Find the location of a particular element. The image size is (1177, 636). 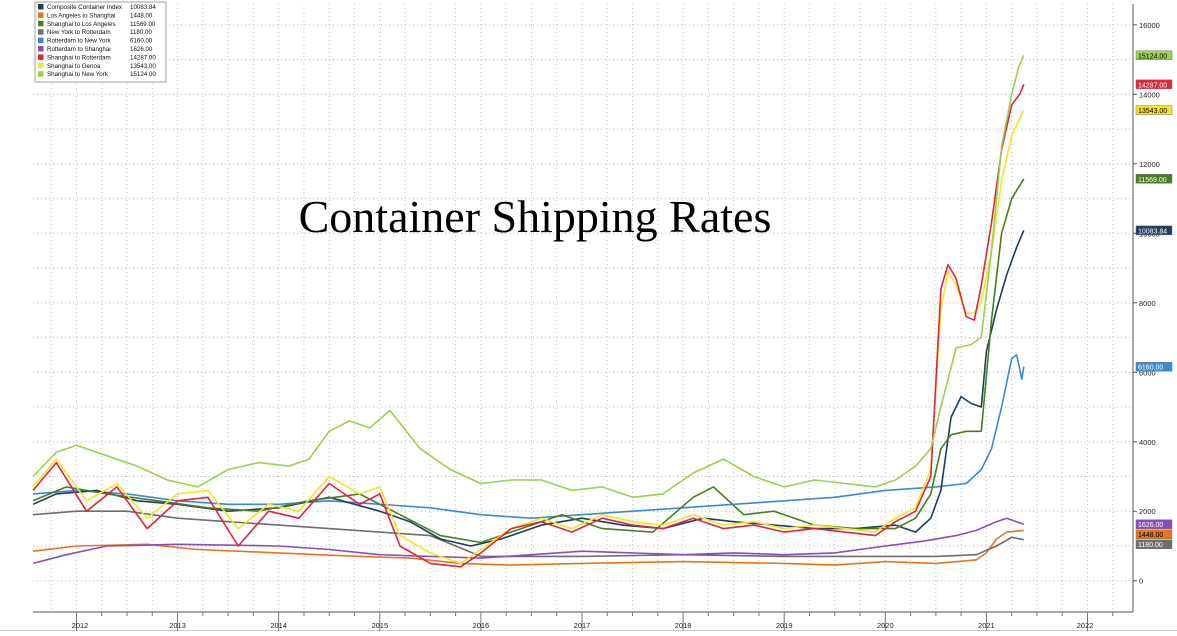

y-tick-label: 2000 is located at coordinates (1147, 511).